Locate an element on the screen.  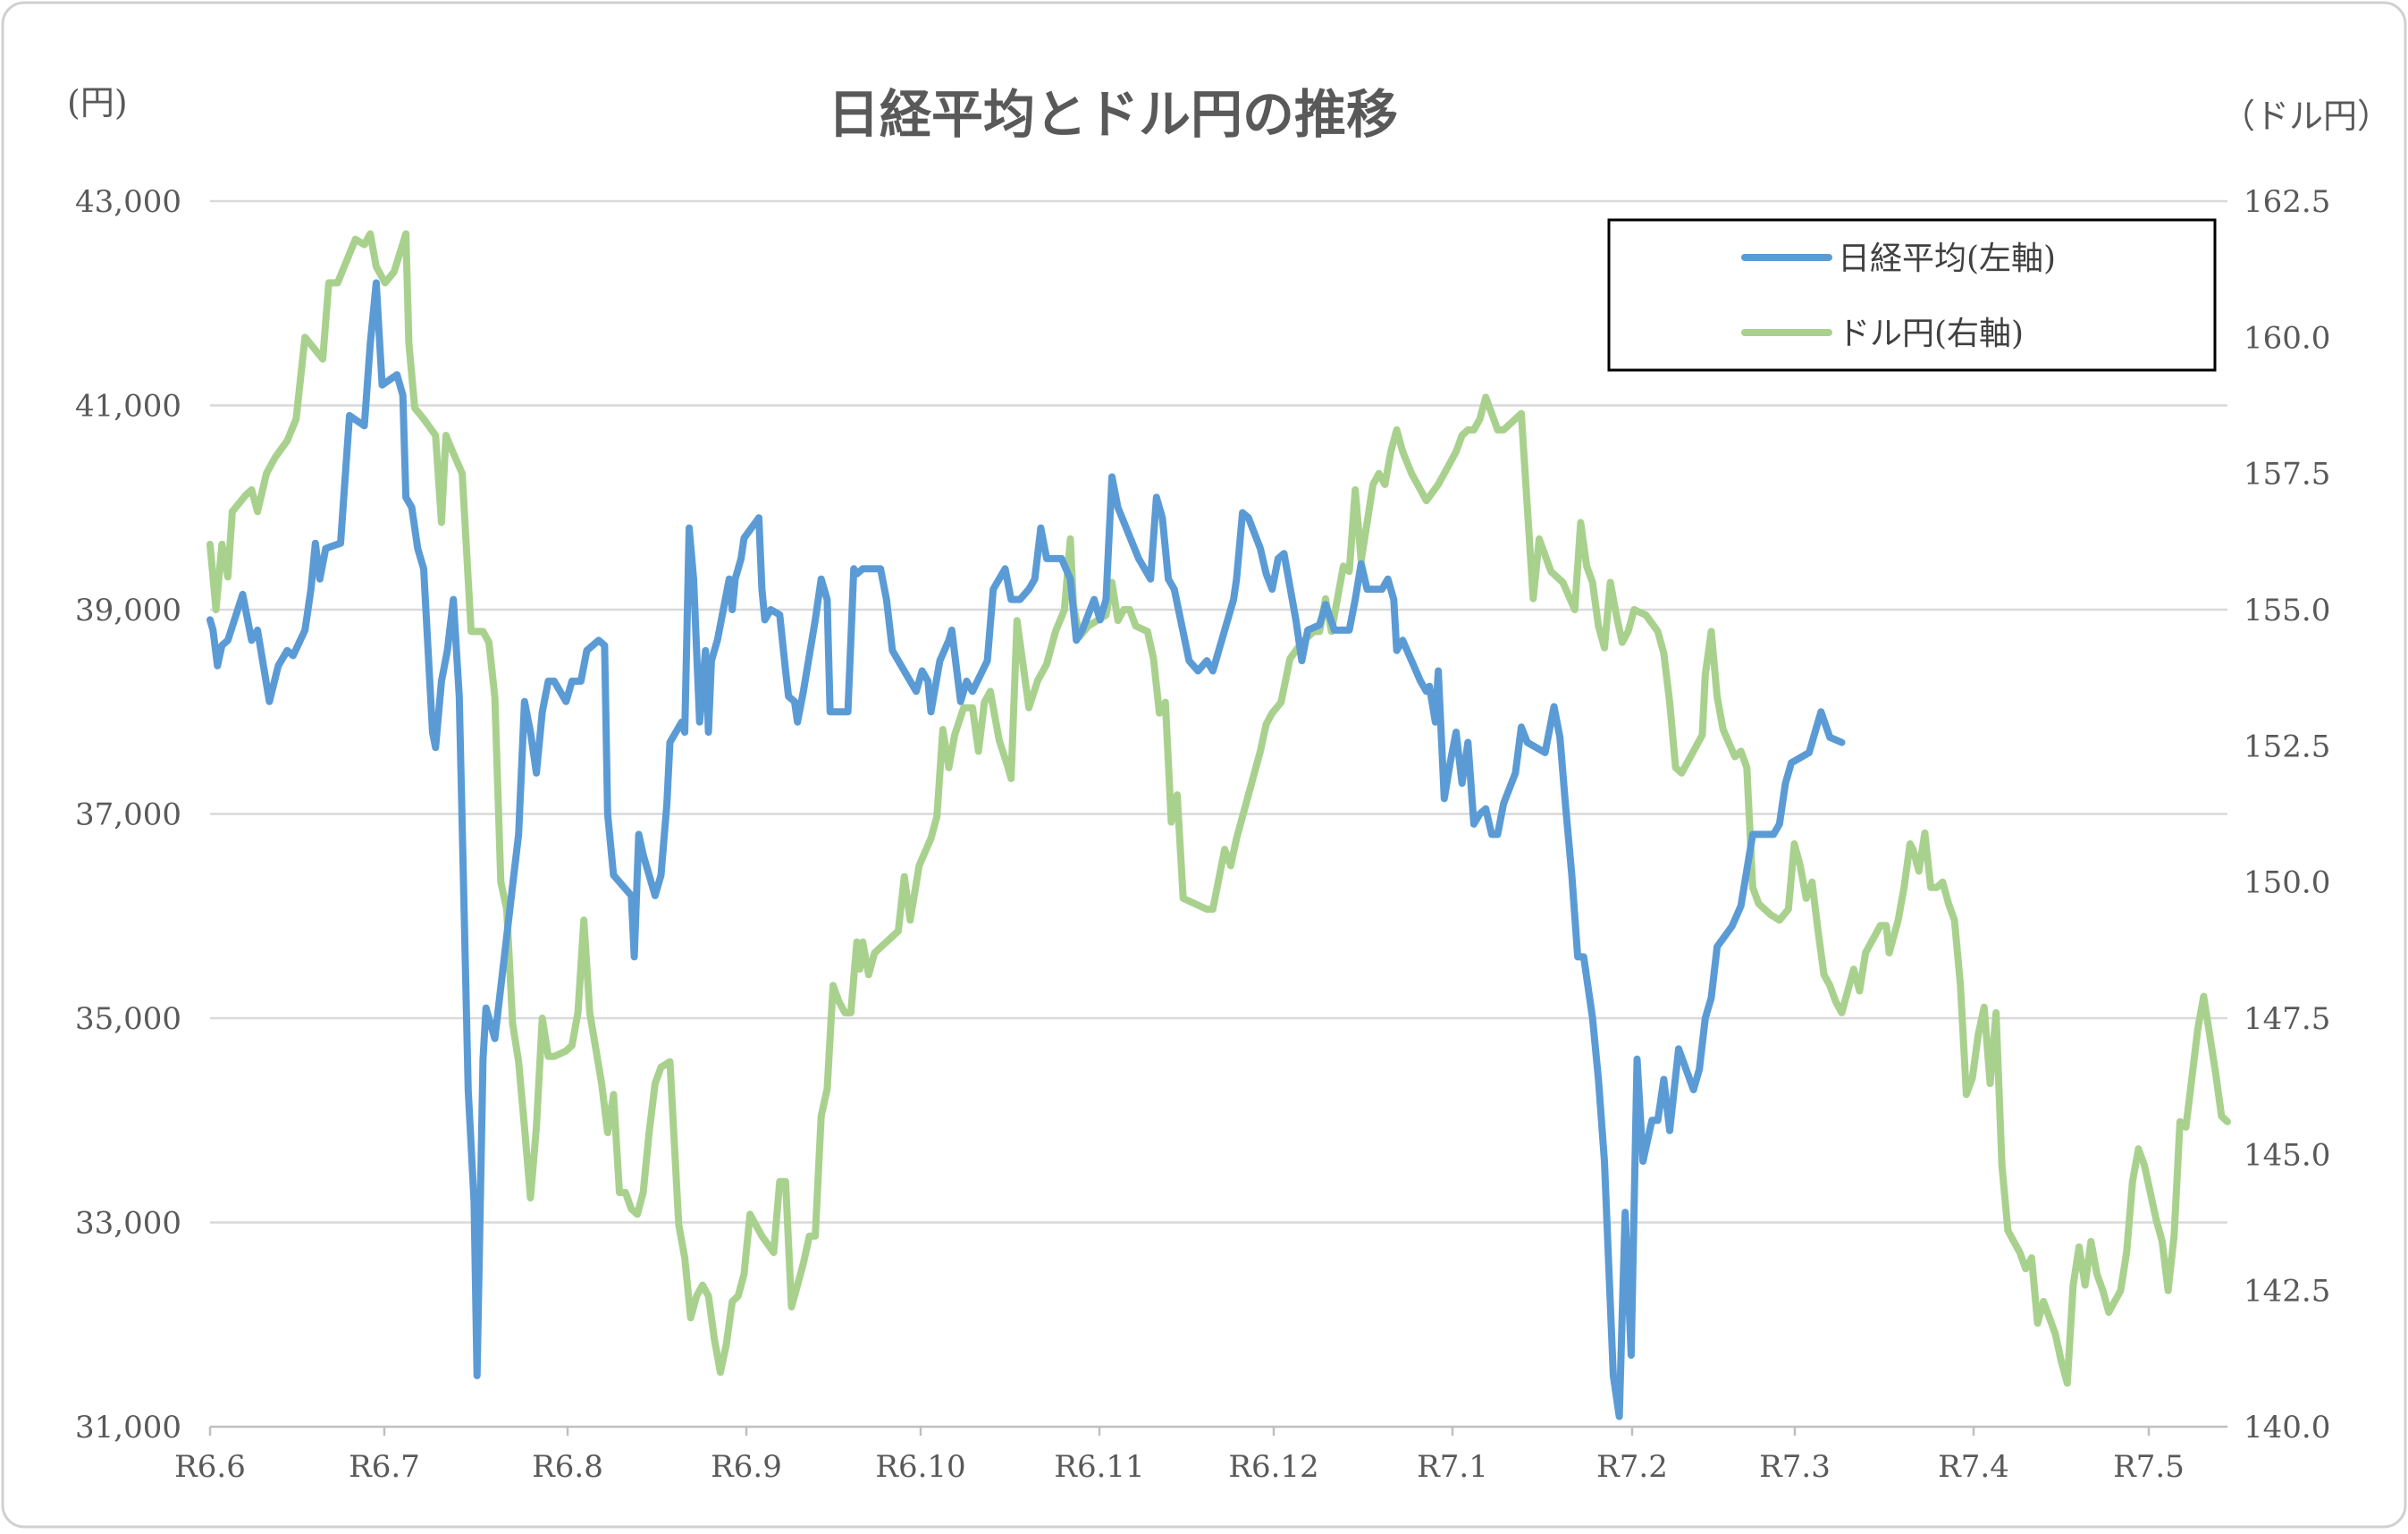
left-axis-unit: (円) is located at coordinates (98, 102).